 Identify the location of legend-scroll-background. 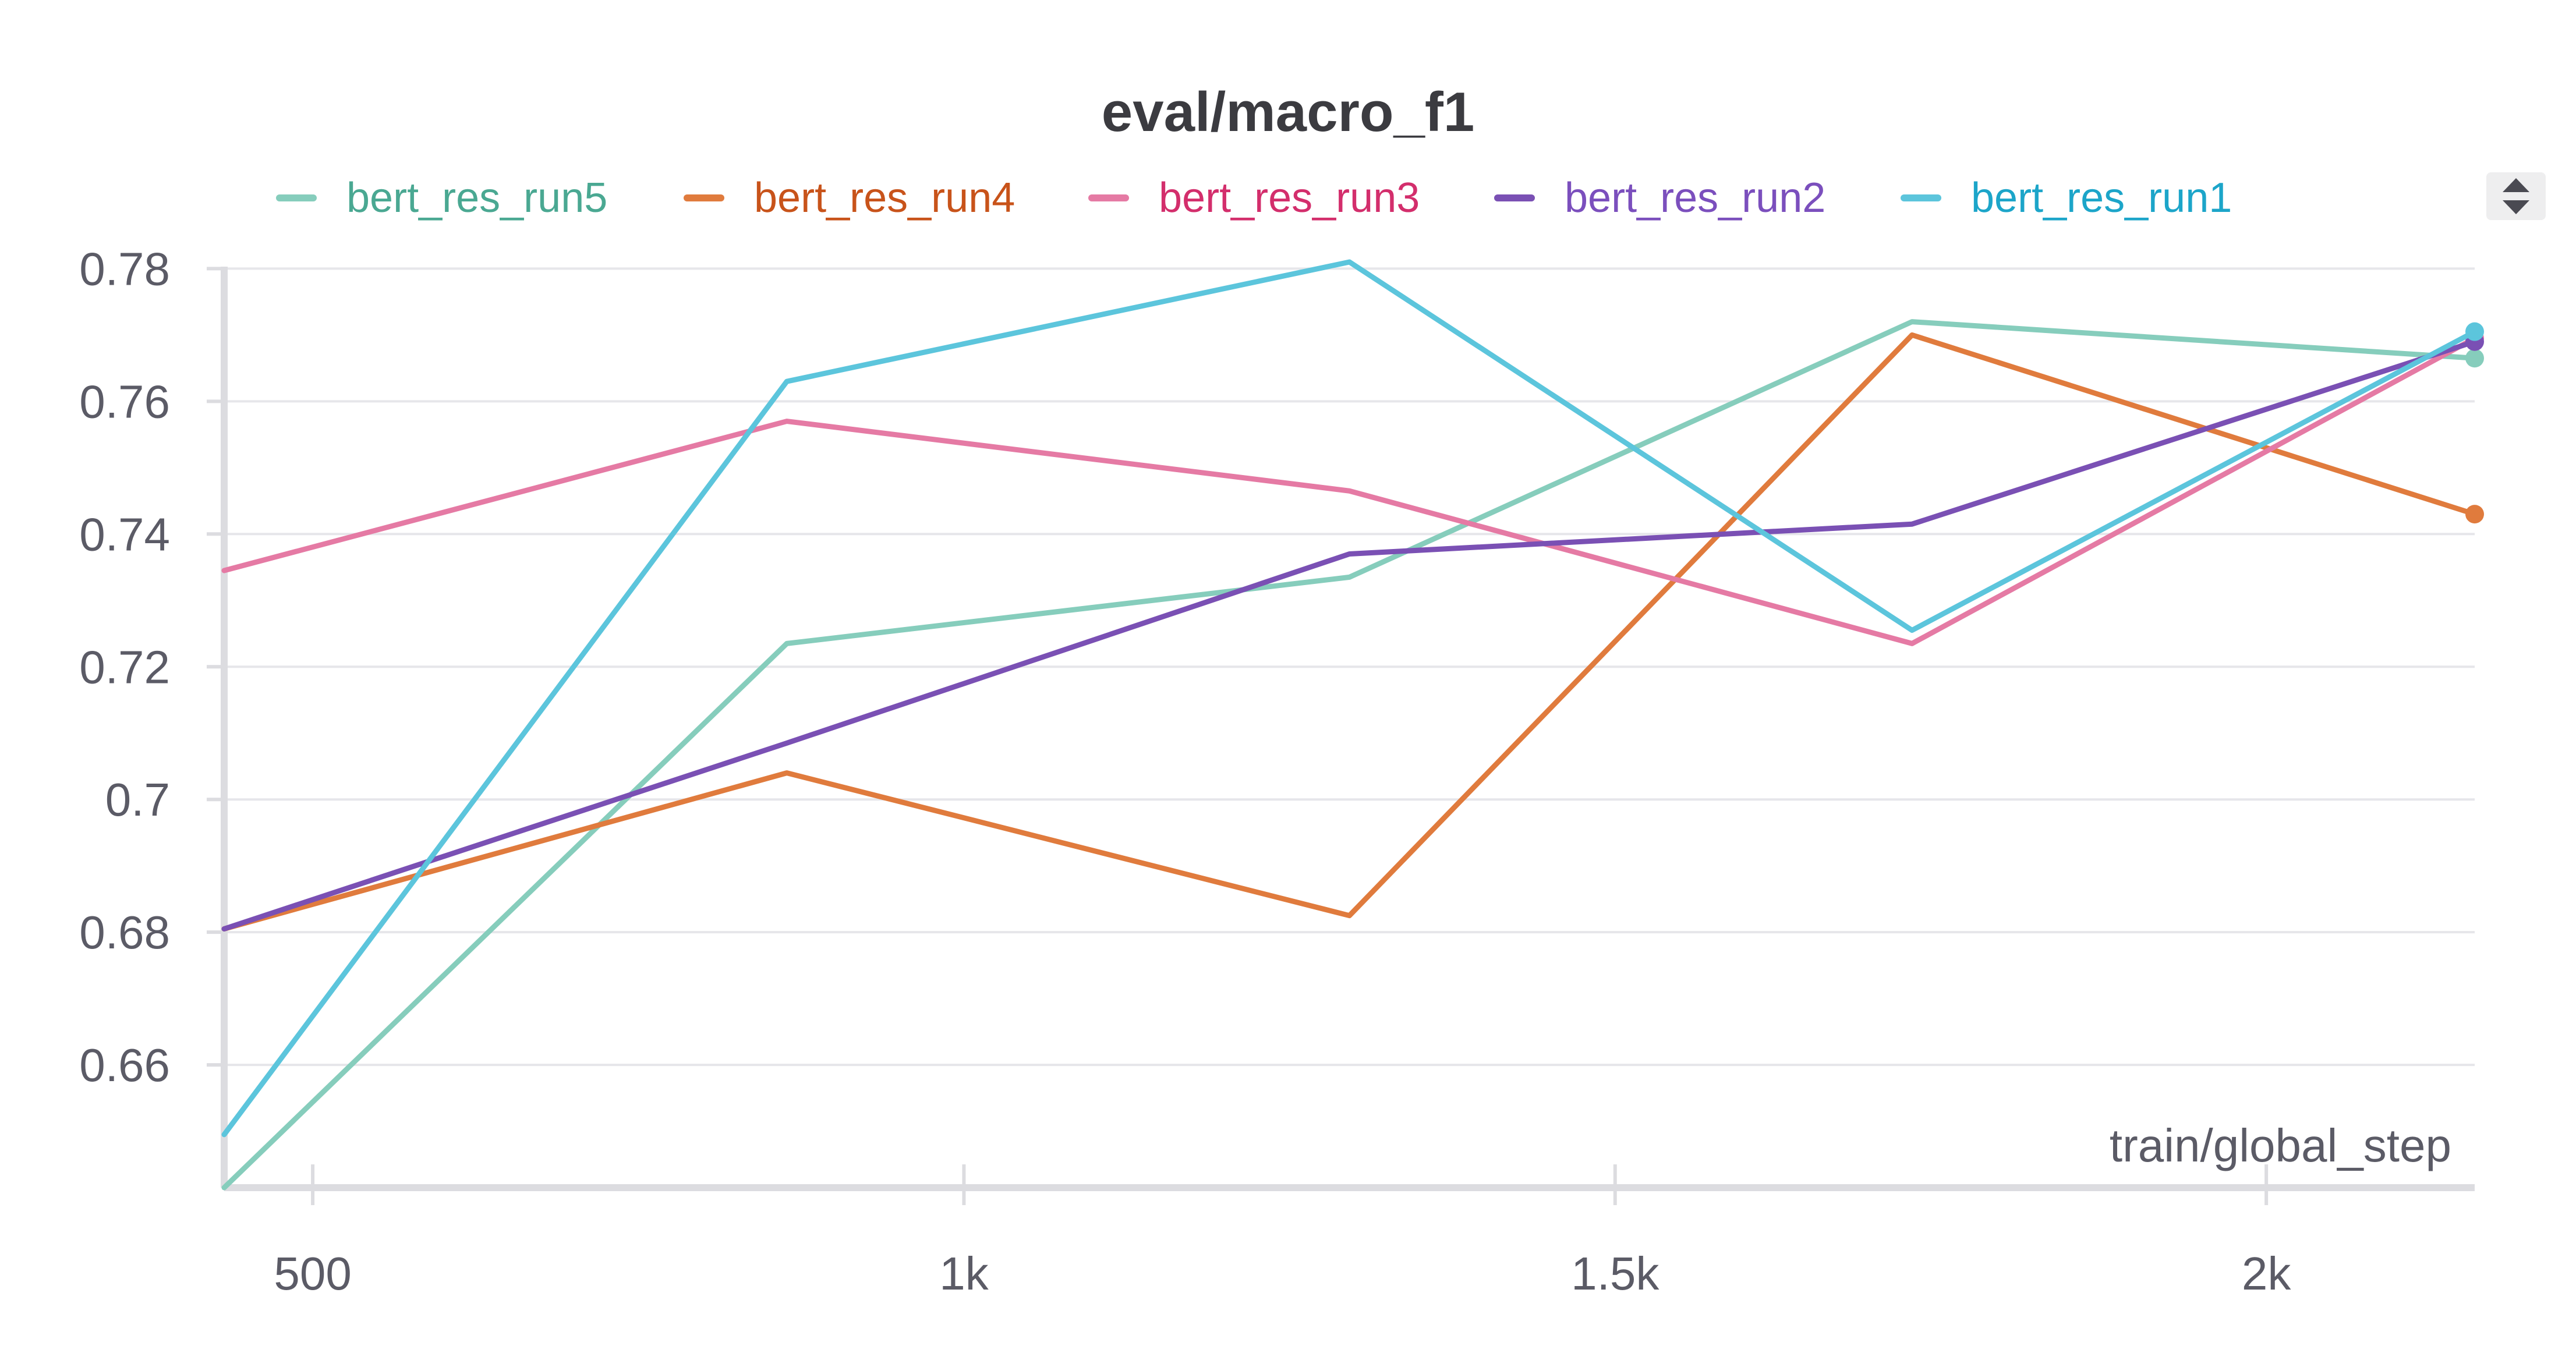
(2516, 196).